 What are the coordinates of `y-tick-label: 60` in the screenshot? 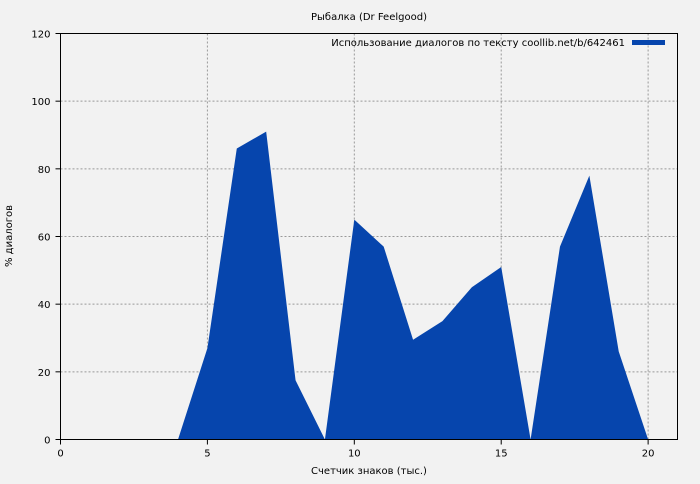 It's located at (44, 238).